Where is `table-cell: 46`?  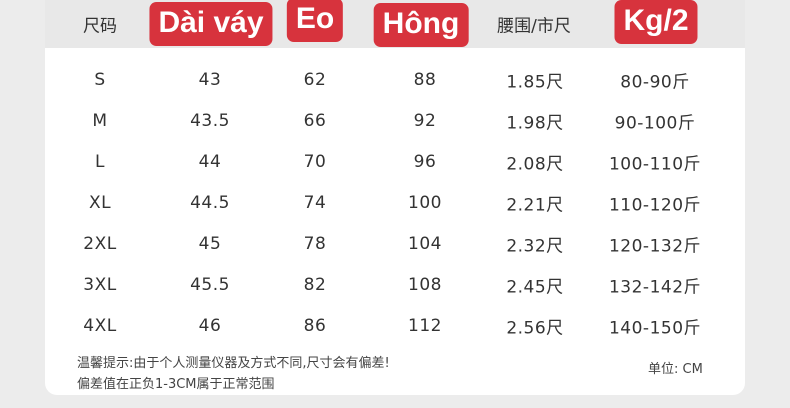
table-cell: 46 is located at coordinates (210, 326).